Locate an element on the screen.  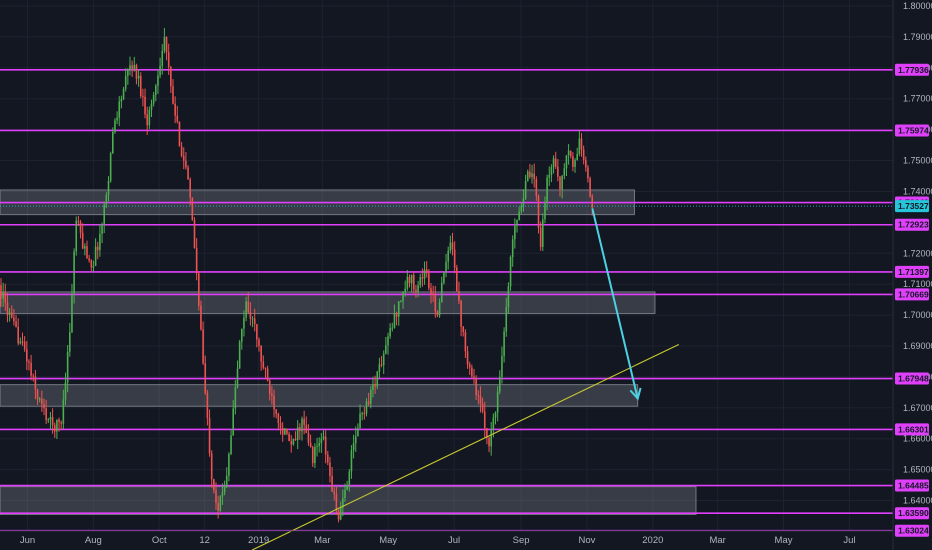
price-tick-label: 1.72000 is located at coordinates (917, 253).